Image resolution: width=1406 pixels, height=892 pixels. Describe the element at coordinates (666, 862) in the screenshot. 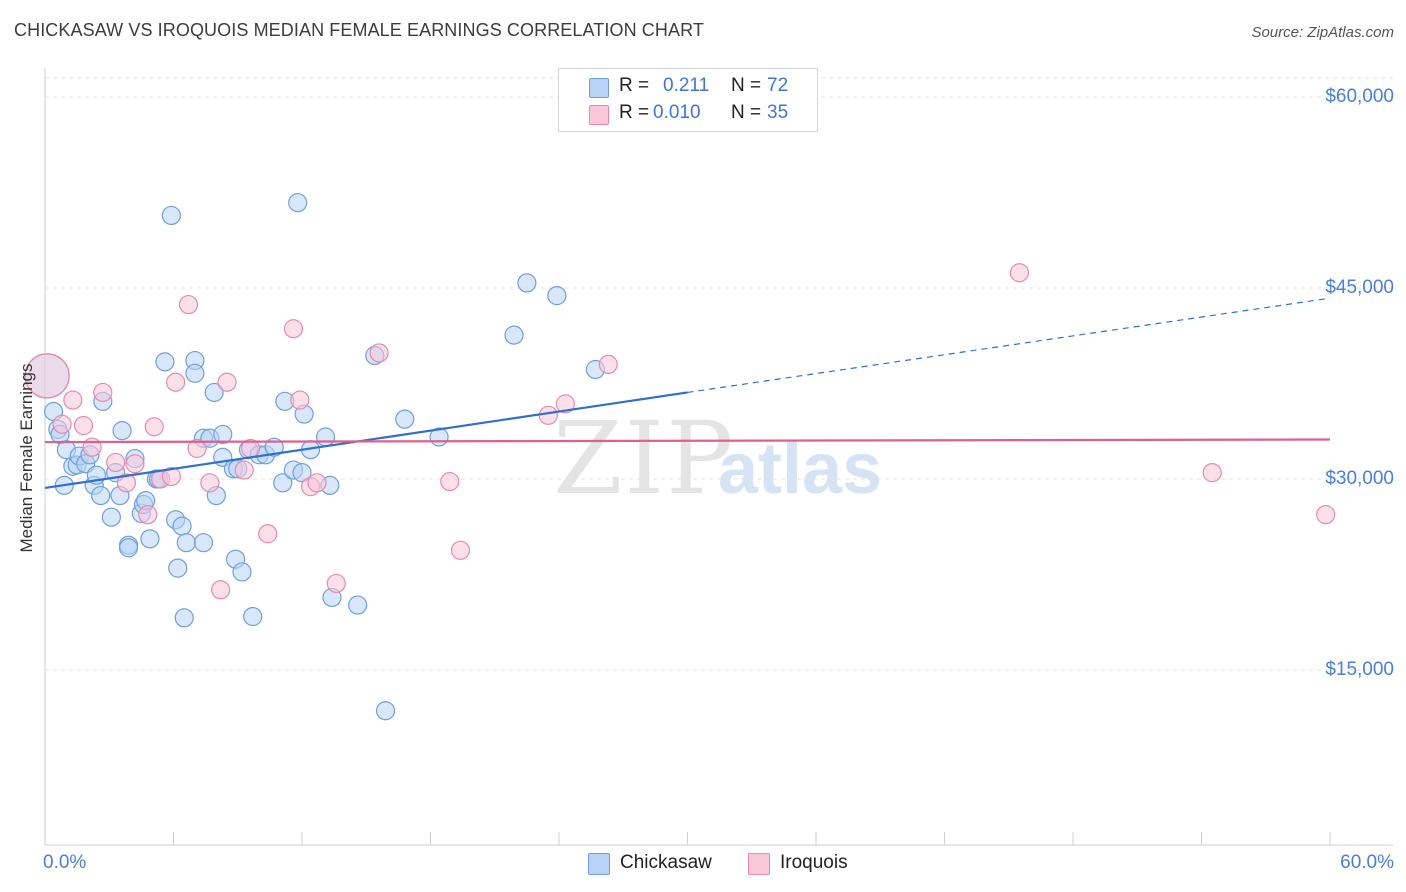

I see `bottom-legend-label: Chickasaw` at that location.